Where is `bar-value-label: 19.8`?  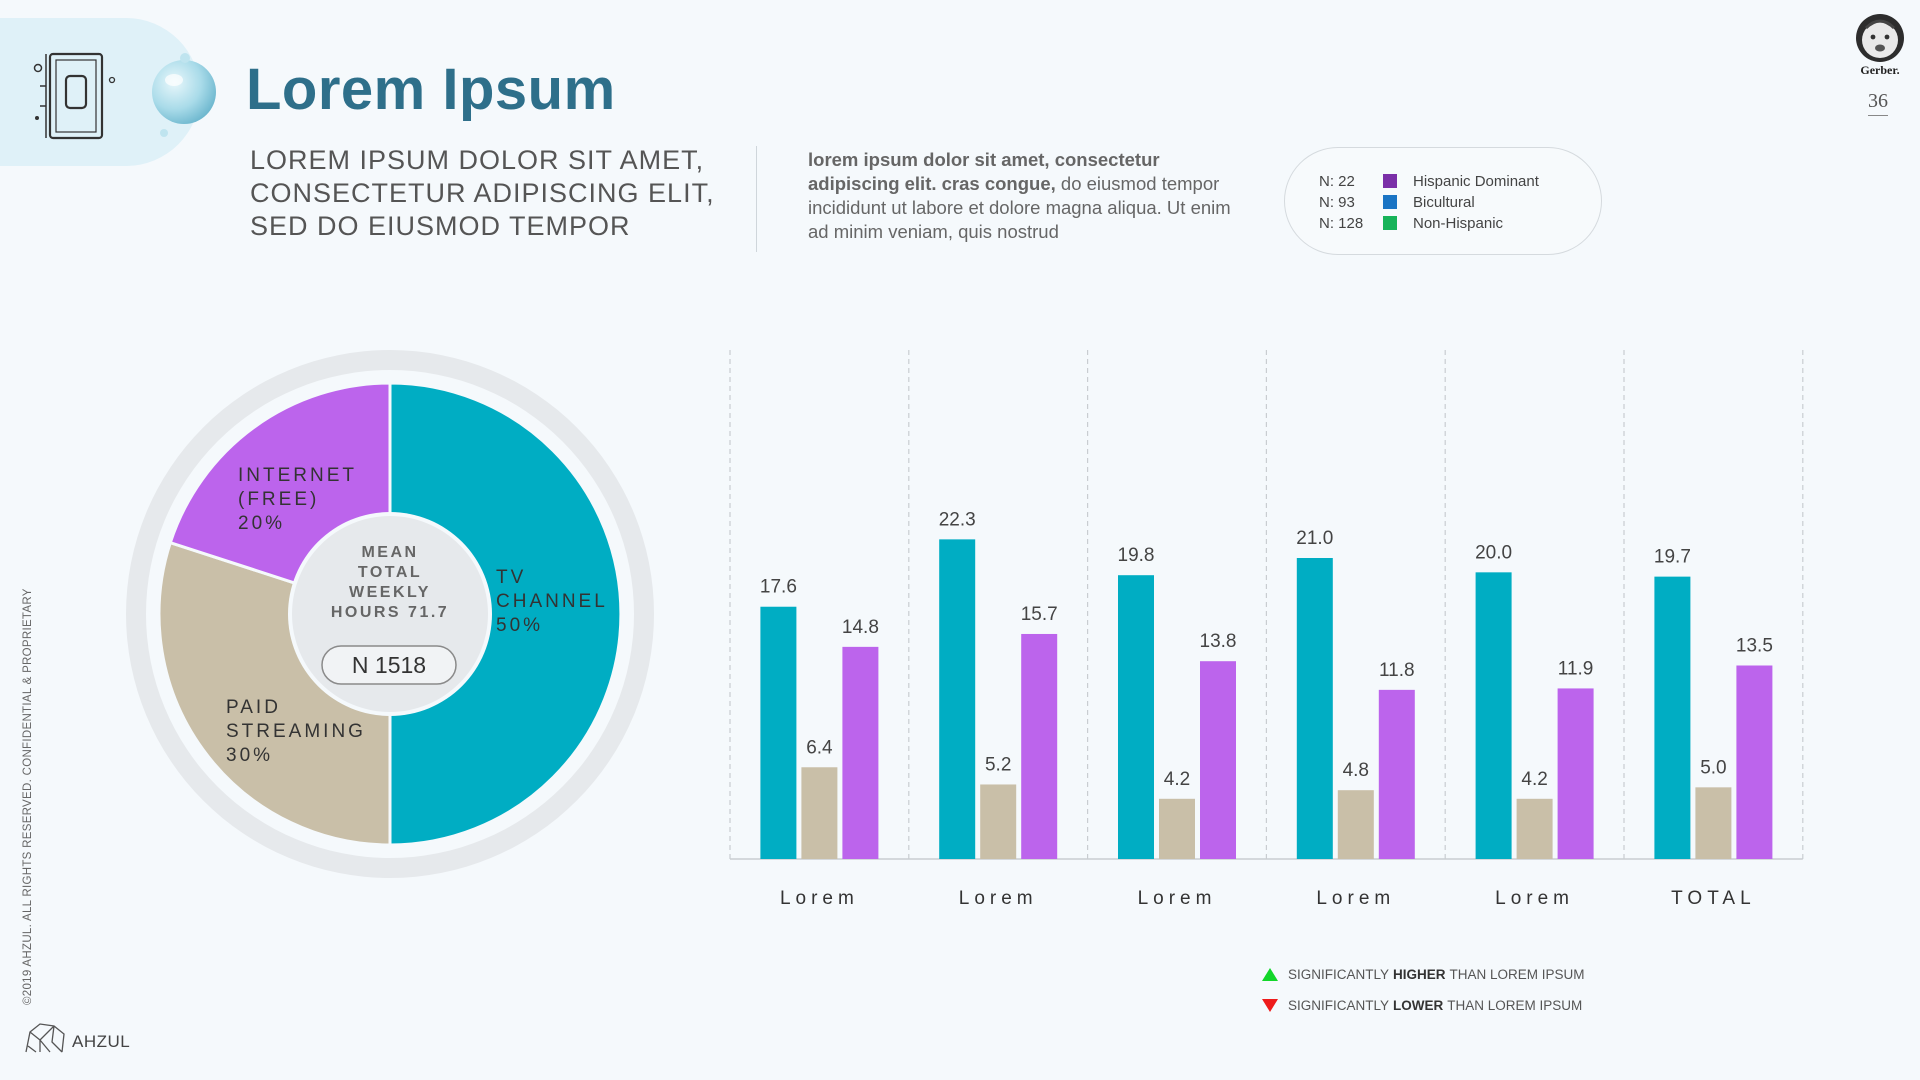 bar-value-label: 19.8 is located at coordinates (1136, 555).